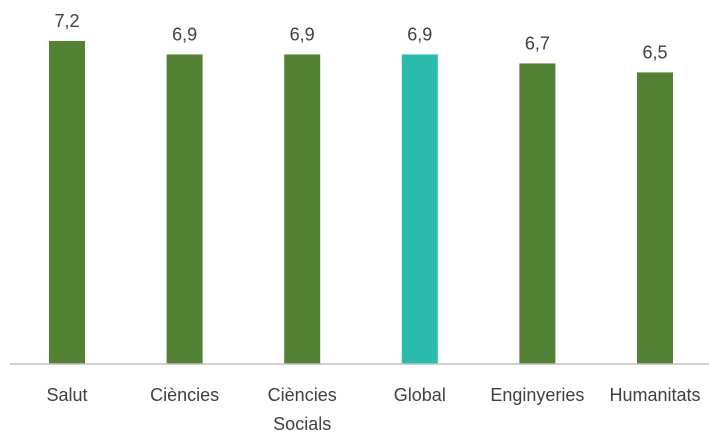  I want to click on category-label-5: Humanitats, so click(654, 395).